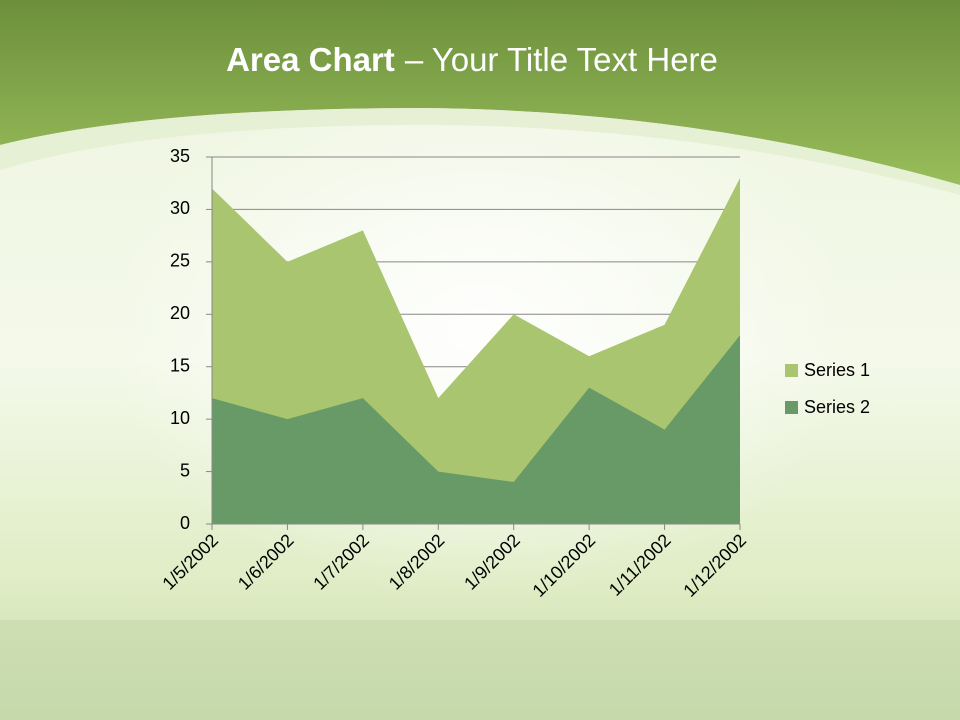 The height and width of the screenshot is (720, 960). What do you see at coordinates (180, 313) in the screenshot?
I see `y-tick-label: 20` at bounding box center [180, 313].